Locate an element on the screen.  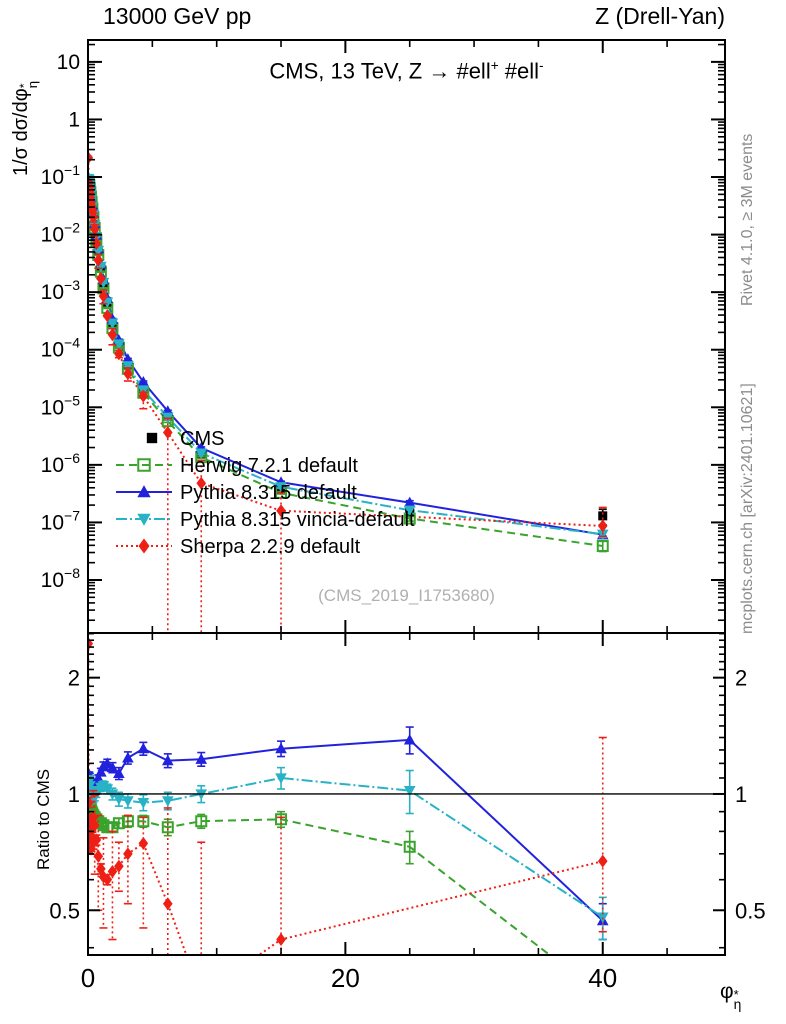
legend-entry: CMS is located at coordinates (185, 439).